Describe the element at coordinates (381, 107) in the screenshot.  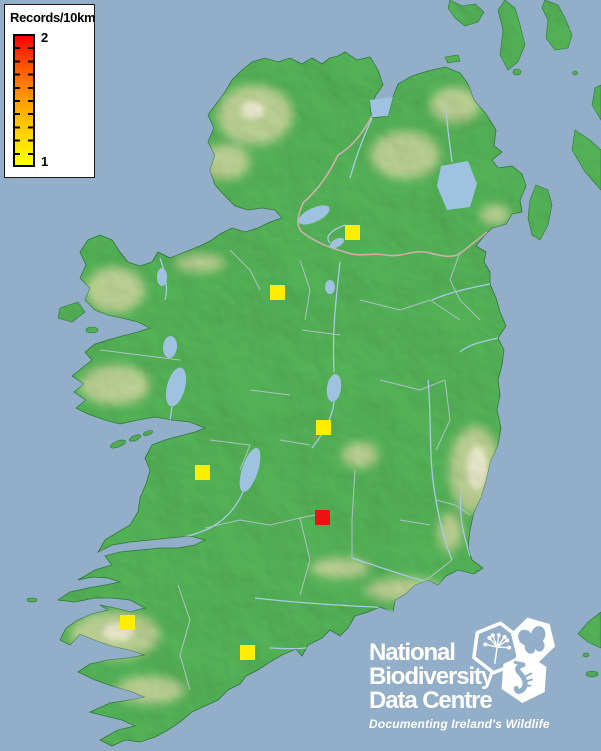
I see `lough-foyle` at that location.